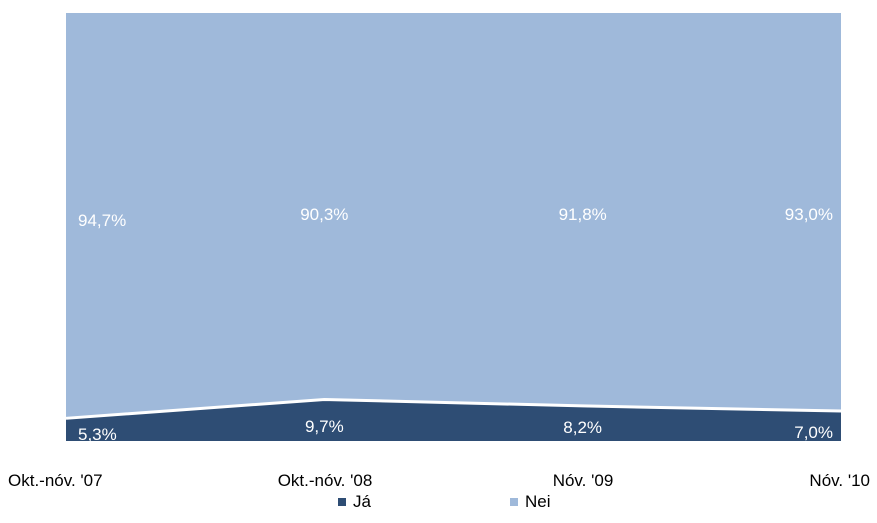 This screenshot has width=877, height=523. I want to click on area-separator-line, so click(453, 408).